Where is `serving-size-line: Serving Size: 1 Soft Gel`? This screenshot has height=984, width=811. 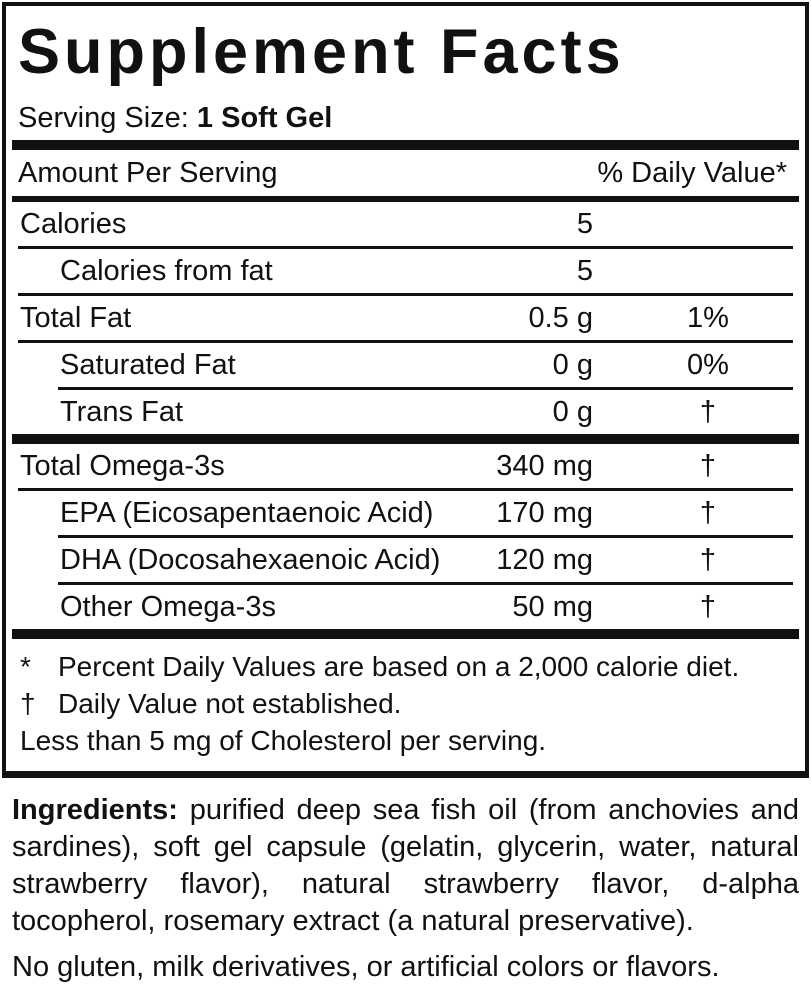 serving-size-line: Serving Size: 1 Soft Gel is located at coordinates (405, 118).